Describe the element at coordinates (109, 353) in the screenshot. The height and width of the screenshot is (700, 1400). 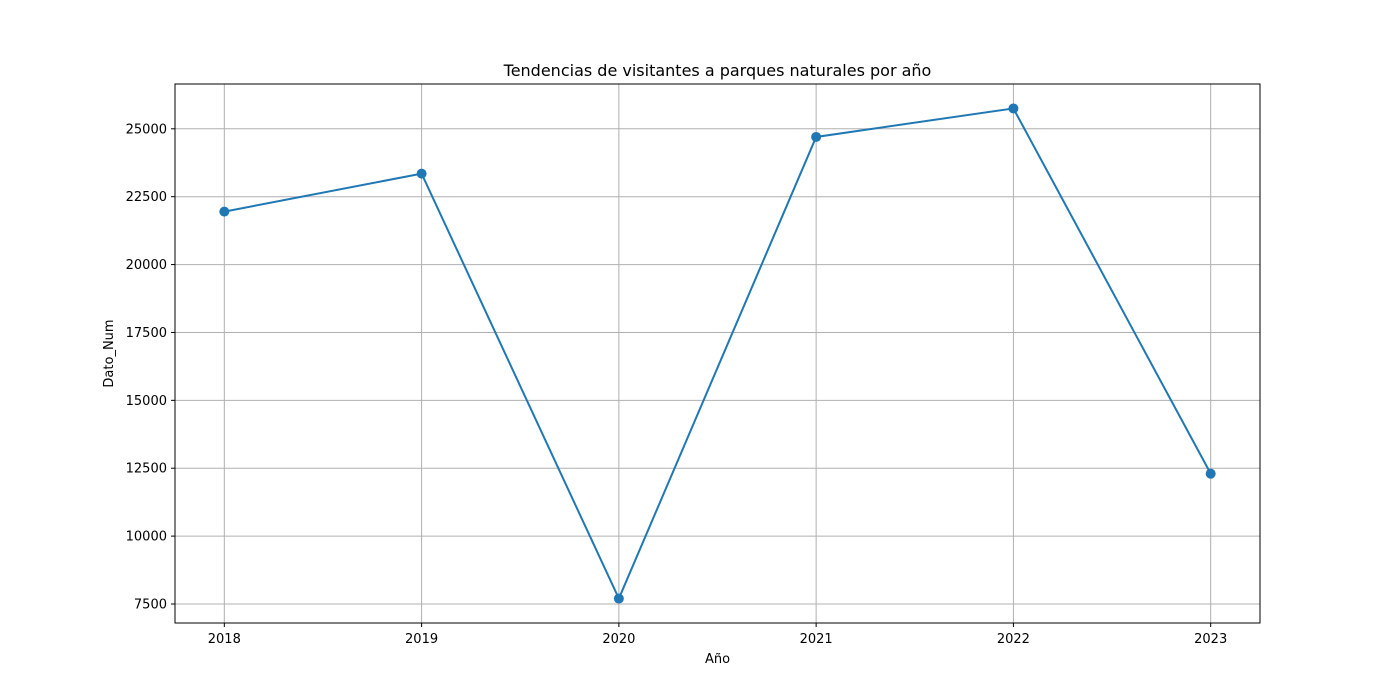
I see `y-axis-label: Dato_Num` at that location.